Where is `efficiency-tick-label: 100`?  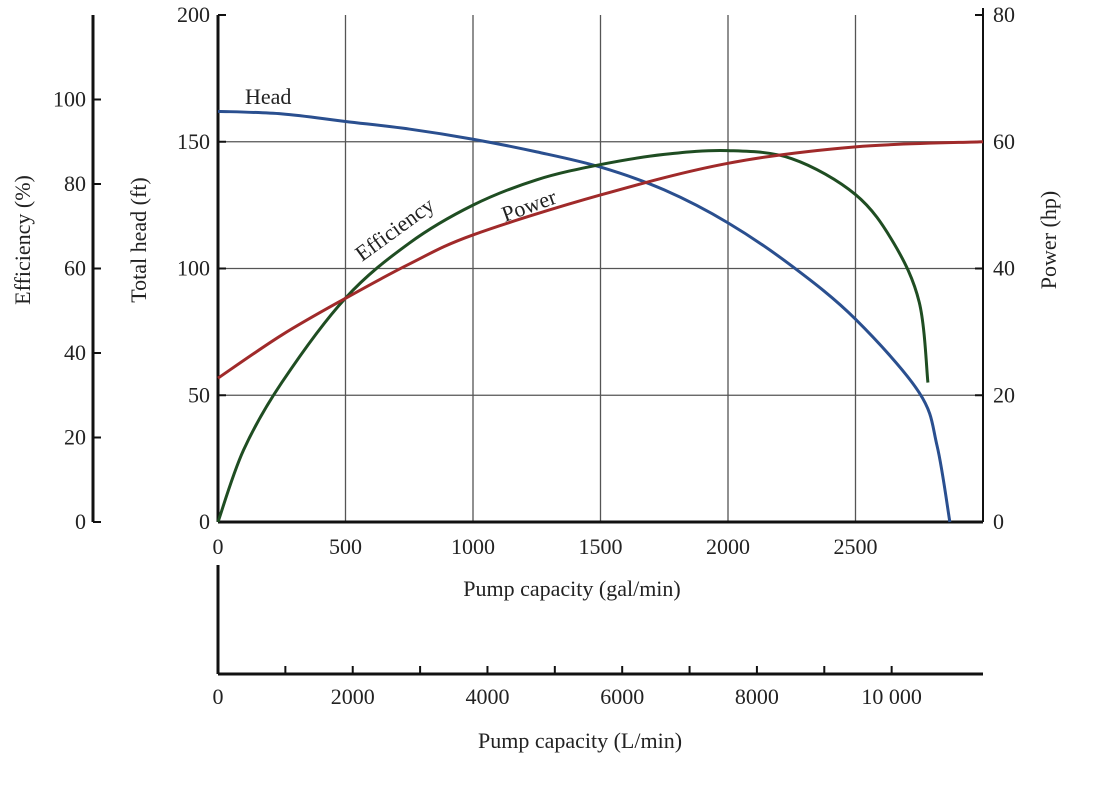
efficiency-tick-label: 100 is located at coordinates (69, 99).